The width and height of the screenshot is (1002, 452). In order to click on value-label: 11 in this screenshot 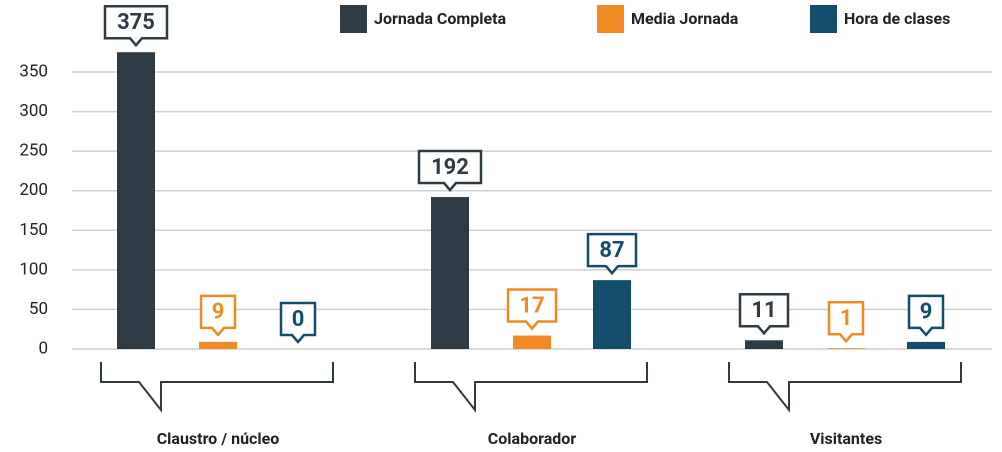, I will do `click(763, 310)`.